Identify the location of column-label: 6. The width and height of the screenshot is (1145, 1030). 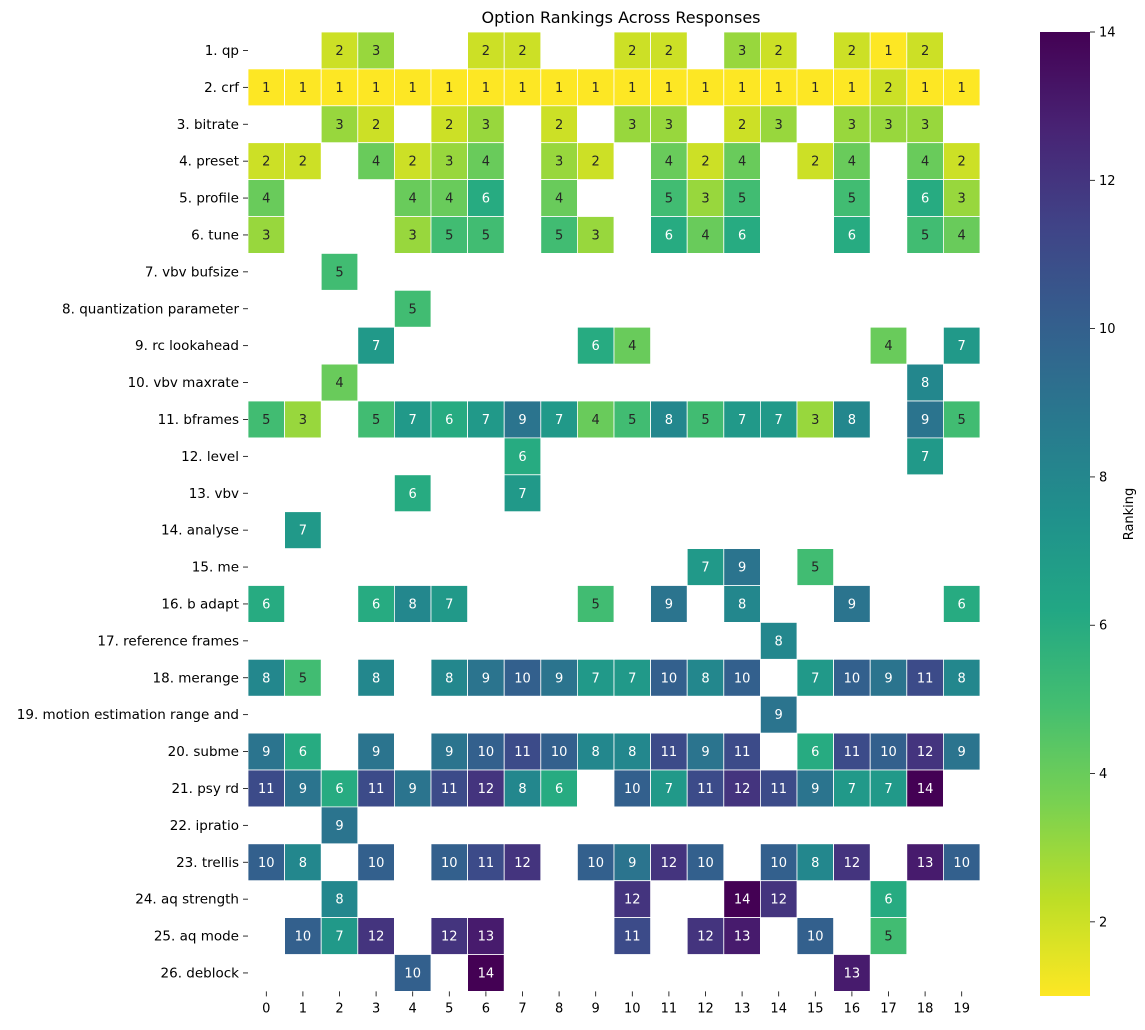
(486, 1008).